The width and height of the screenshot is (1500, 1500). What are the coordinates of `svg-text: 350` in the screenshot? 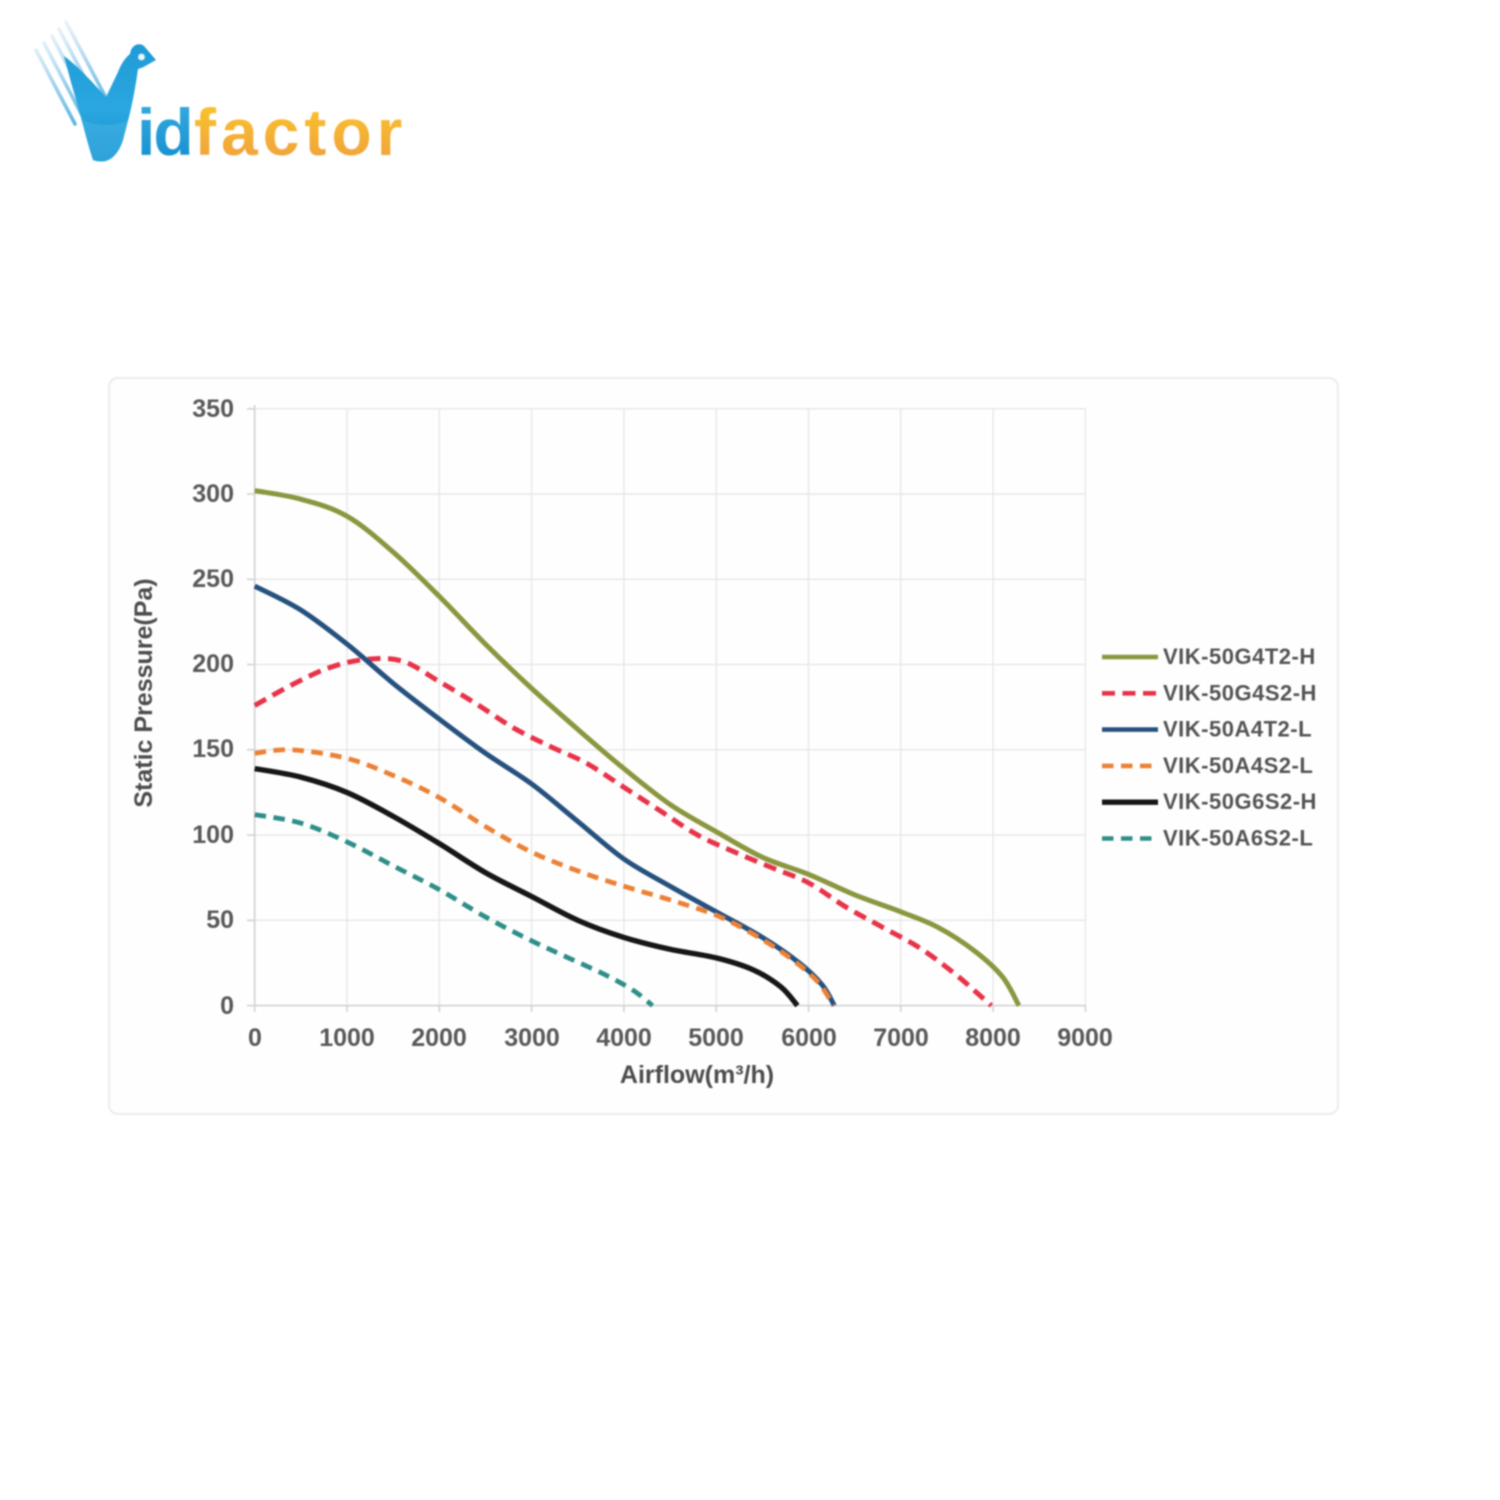 It's located at (213, 409).